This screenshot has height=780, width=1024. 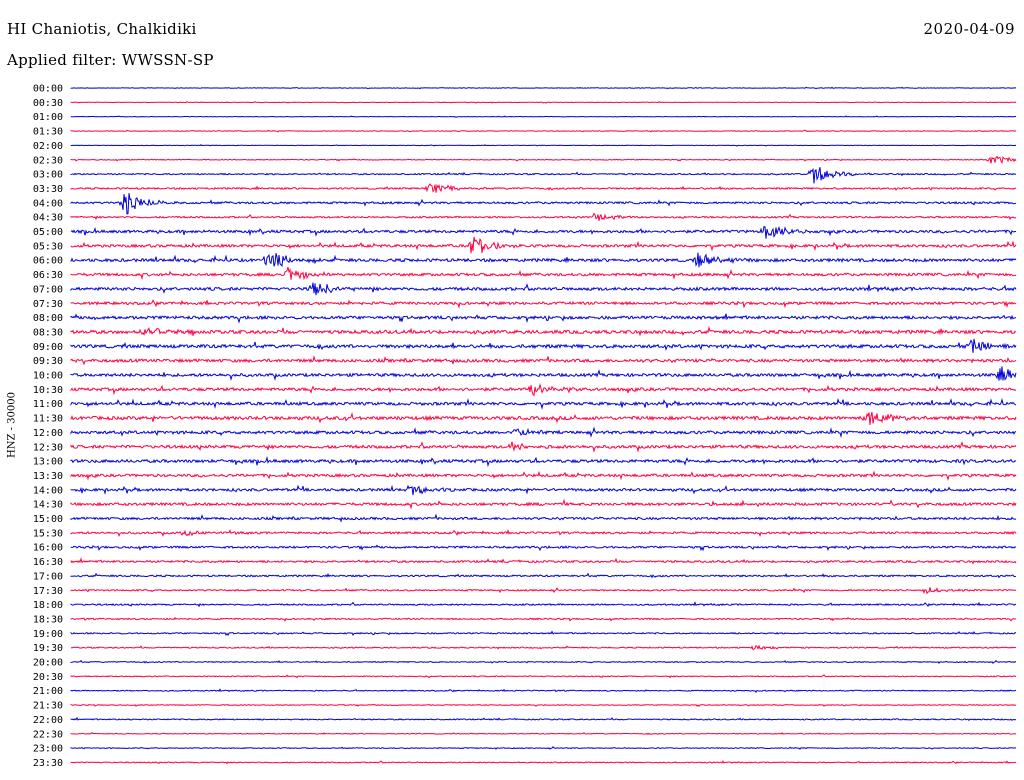 What do you see at coordinates (48, 89) in the screenshot?
I see `row-time-label: 00:00` at bounding box center [48, 89].